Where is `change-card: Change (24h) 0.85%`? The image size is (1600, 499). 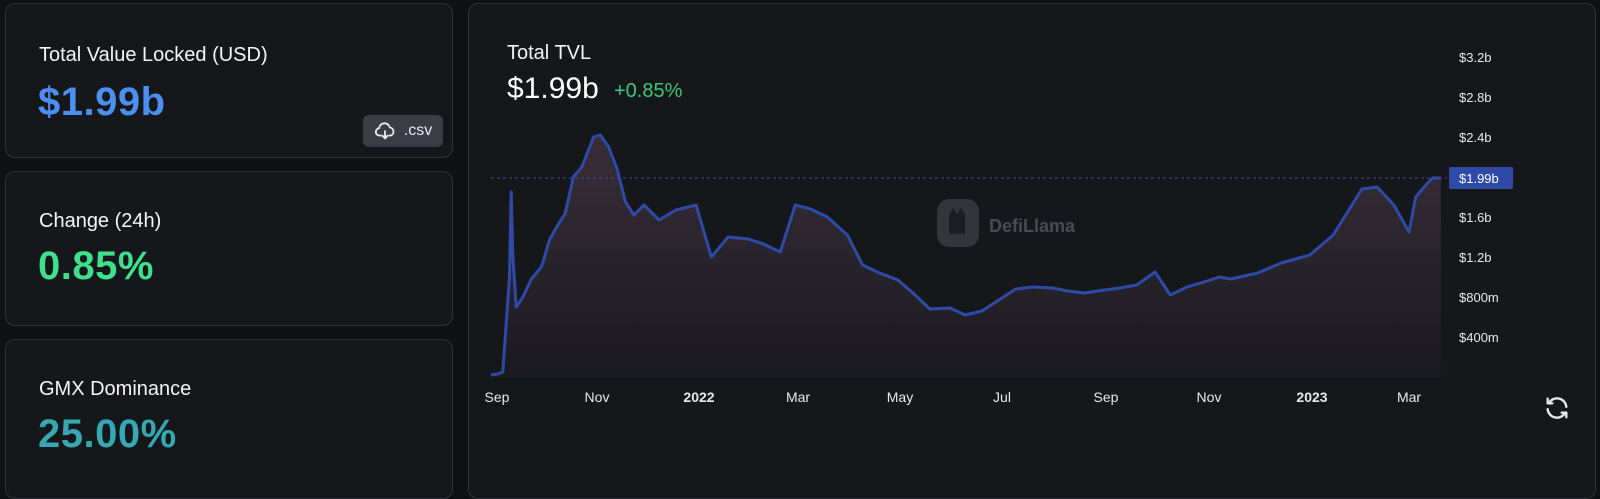 change-card: Change (24h) 0.85% is located at coordinates (229, 248).